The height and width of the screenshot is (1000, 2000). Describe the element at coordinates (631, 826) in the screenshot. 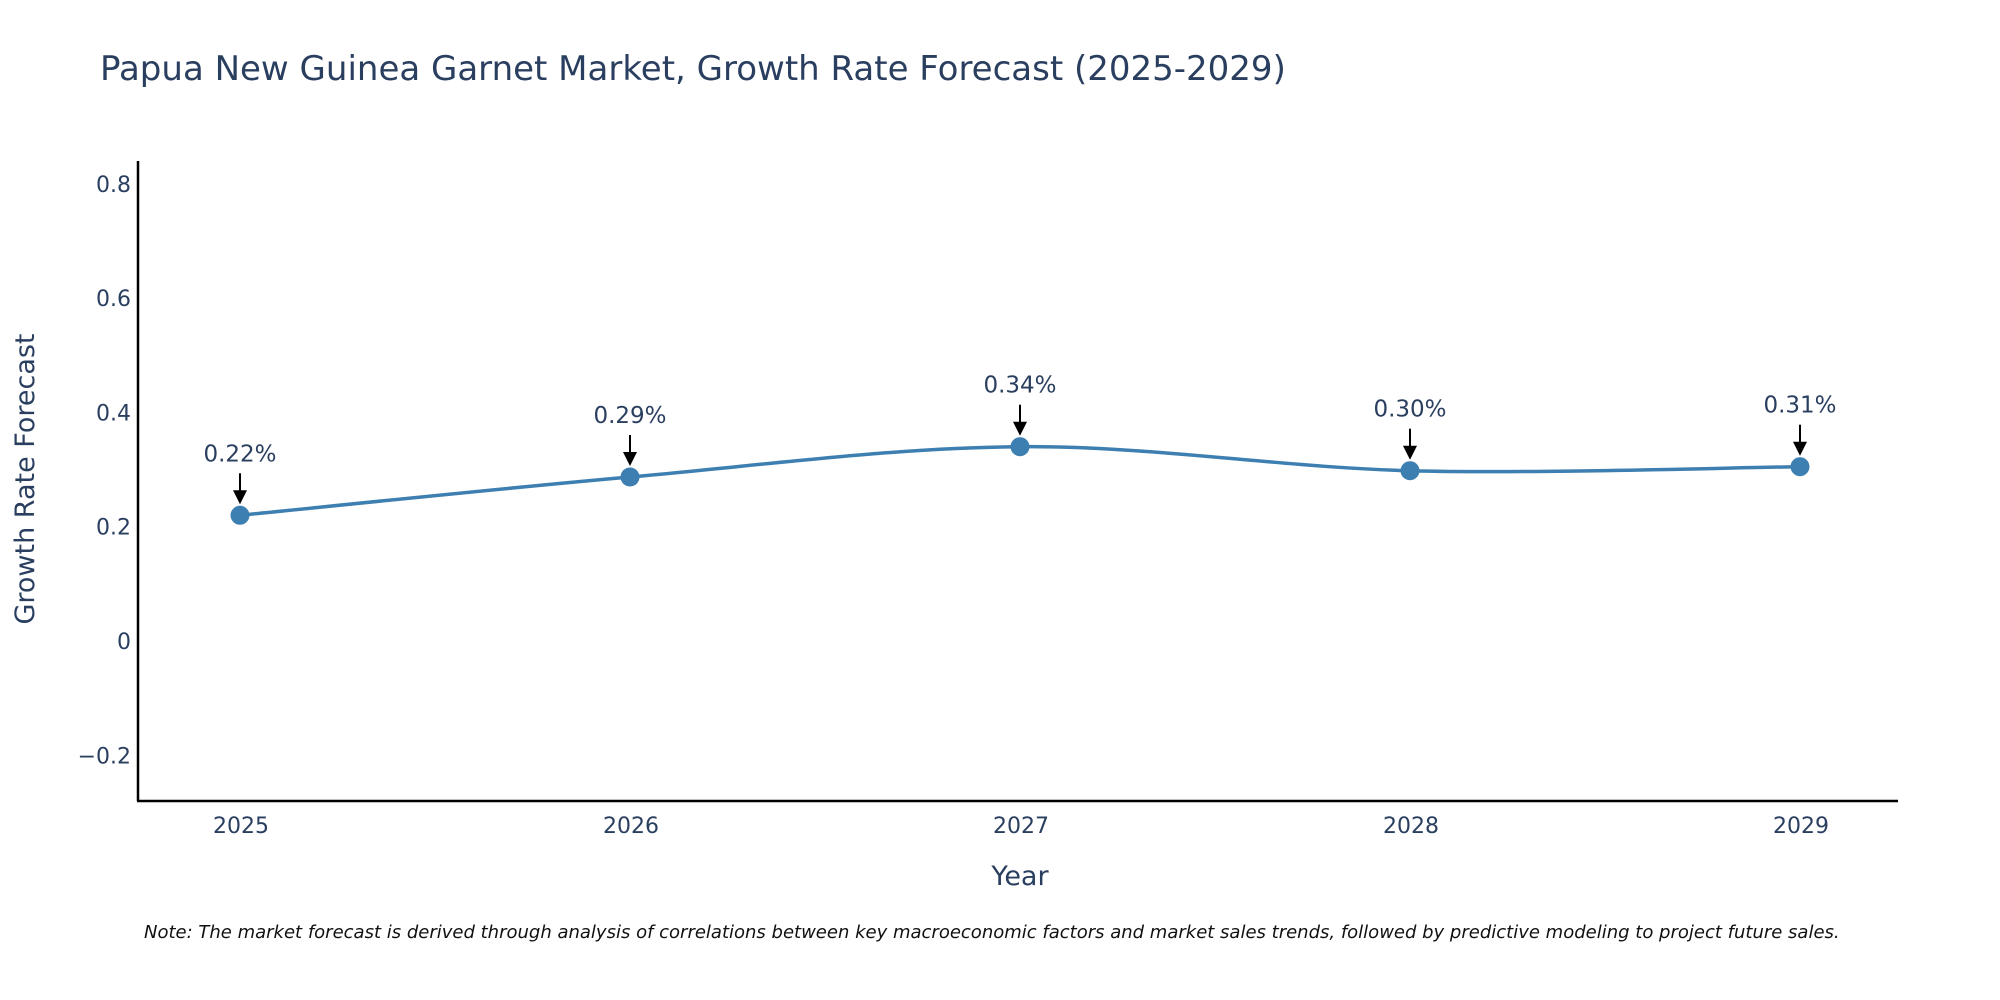

I see `x-tick-label: 2026` at that location.